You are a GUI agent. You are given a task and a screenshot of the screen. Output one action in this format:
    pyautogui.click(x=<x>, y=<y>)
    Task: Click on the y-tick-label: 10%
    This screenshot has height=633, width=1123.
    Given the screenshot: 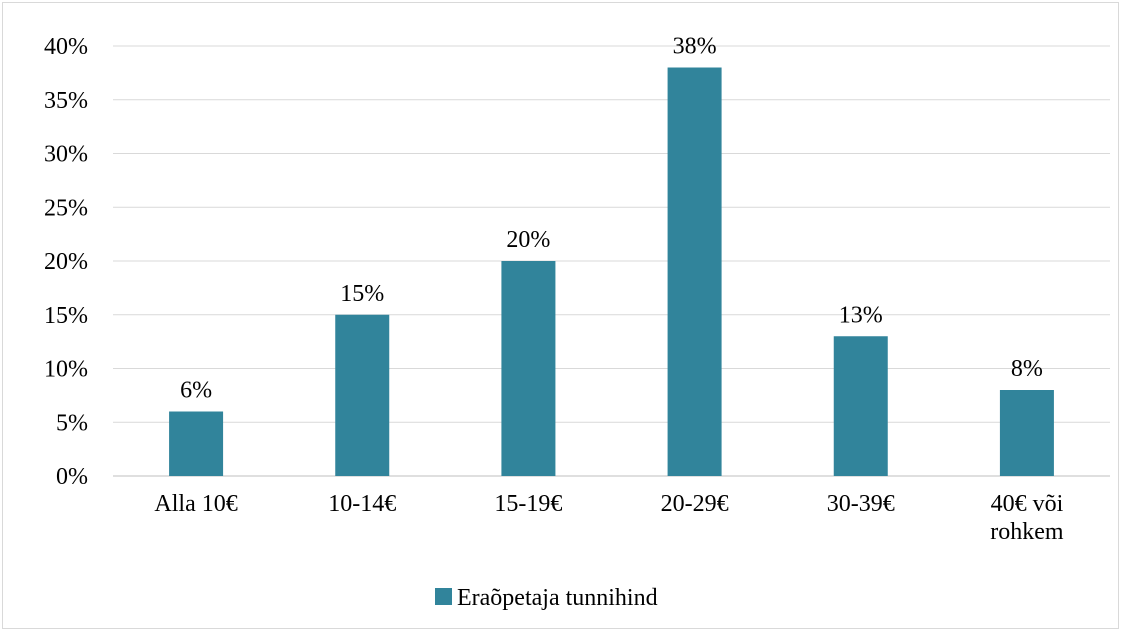 What is the action you would take?
    pyautogui.click(x=66, y=370)
    